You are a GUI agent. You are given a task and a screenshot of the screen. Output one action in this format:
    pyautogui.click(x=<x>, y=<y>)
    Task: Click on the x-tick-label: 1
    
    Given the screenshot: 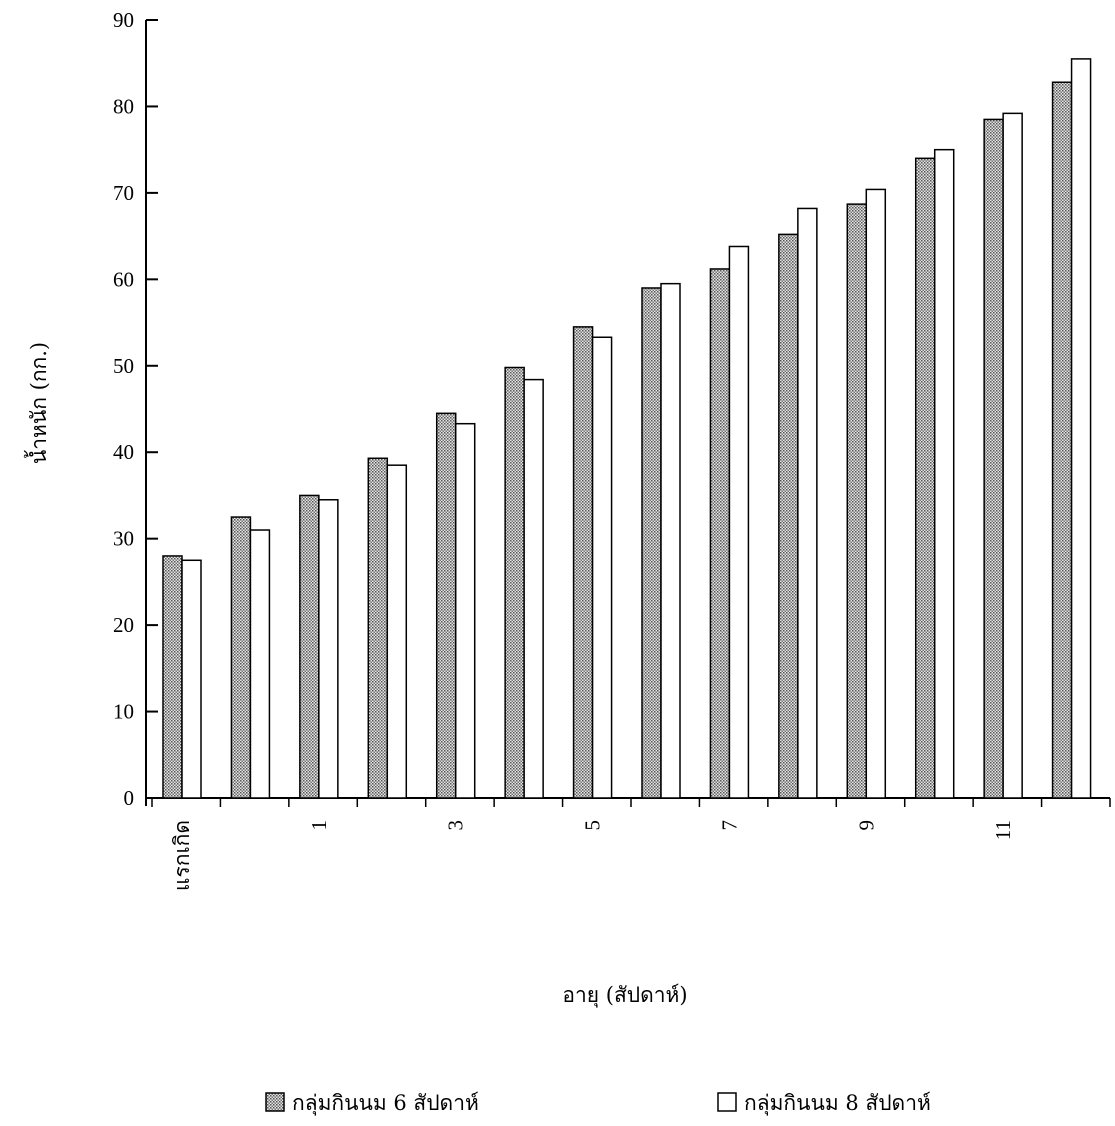 What is the action you would take?
    pyautogui.click(x=319, y=825)
    